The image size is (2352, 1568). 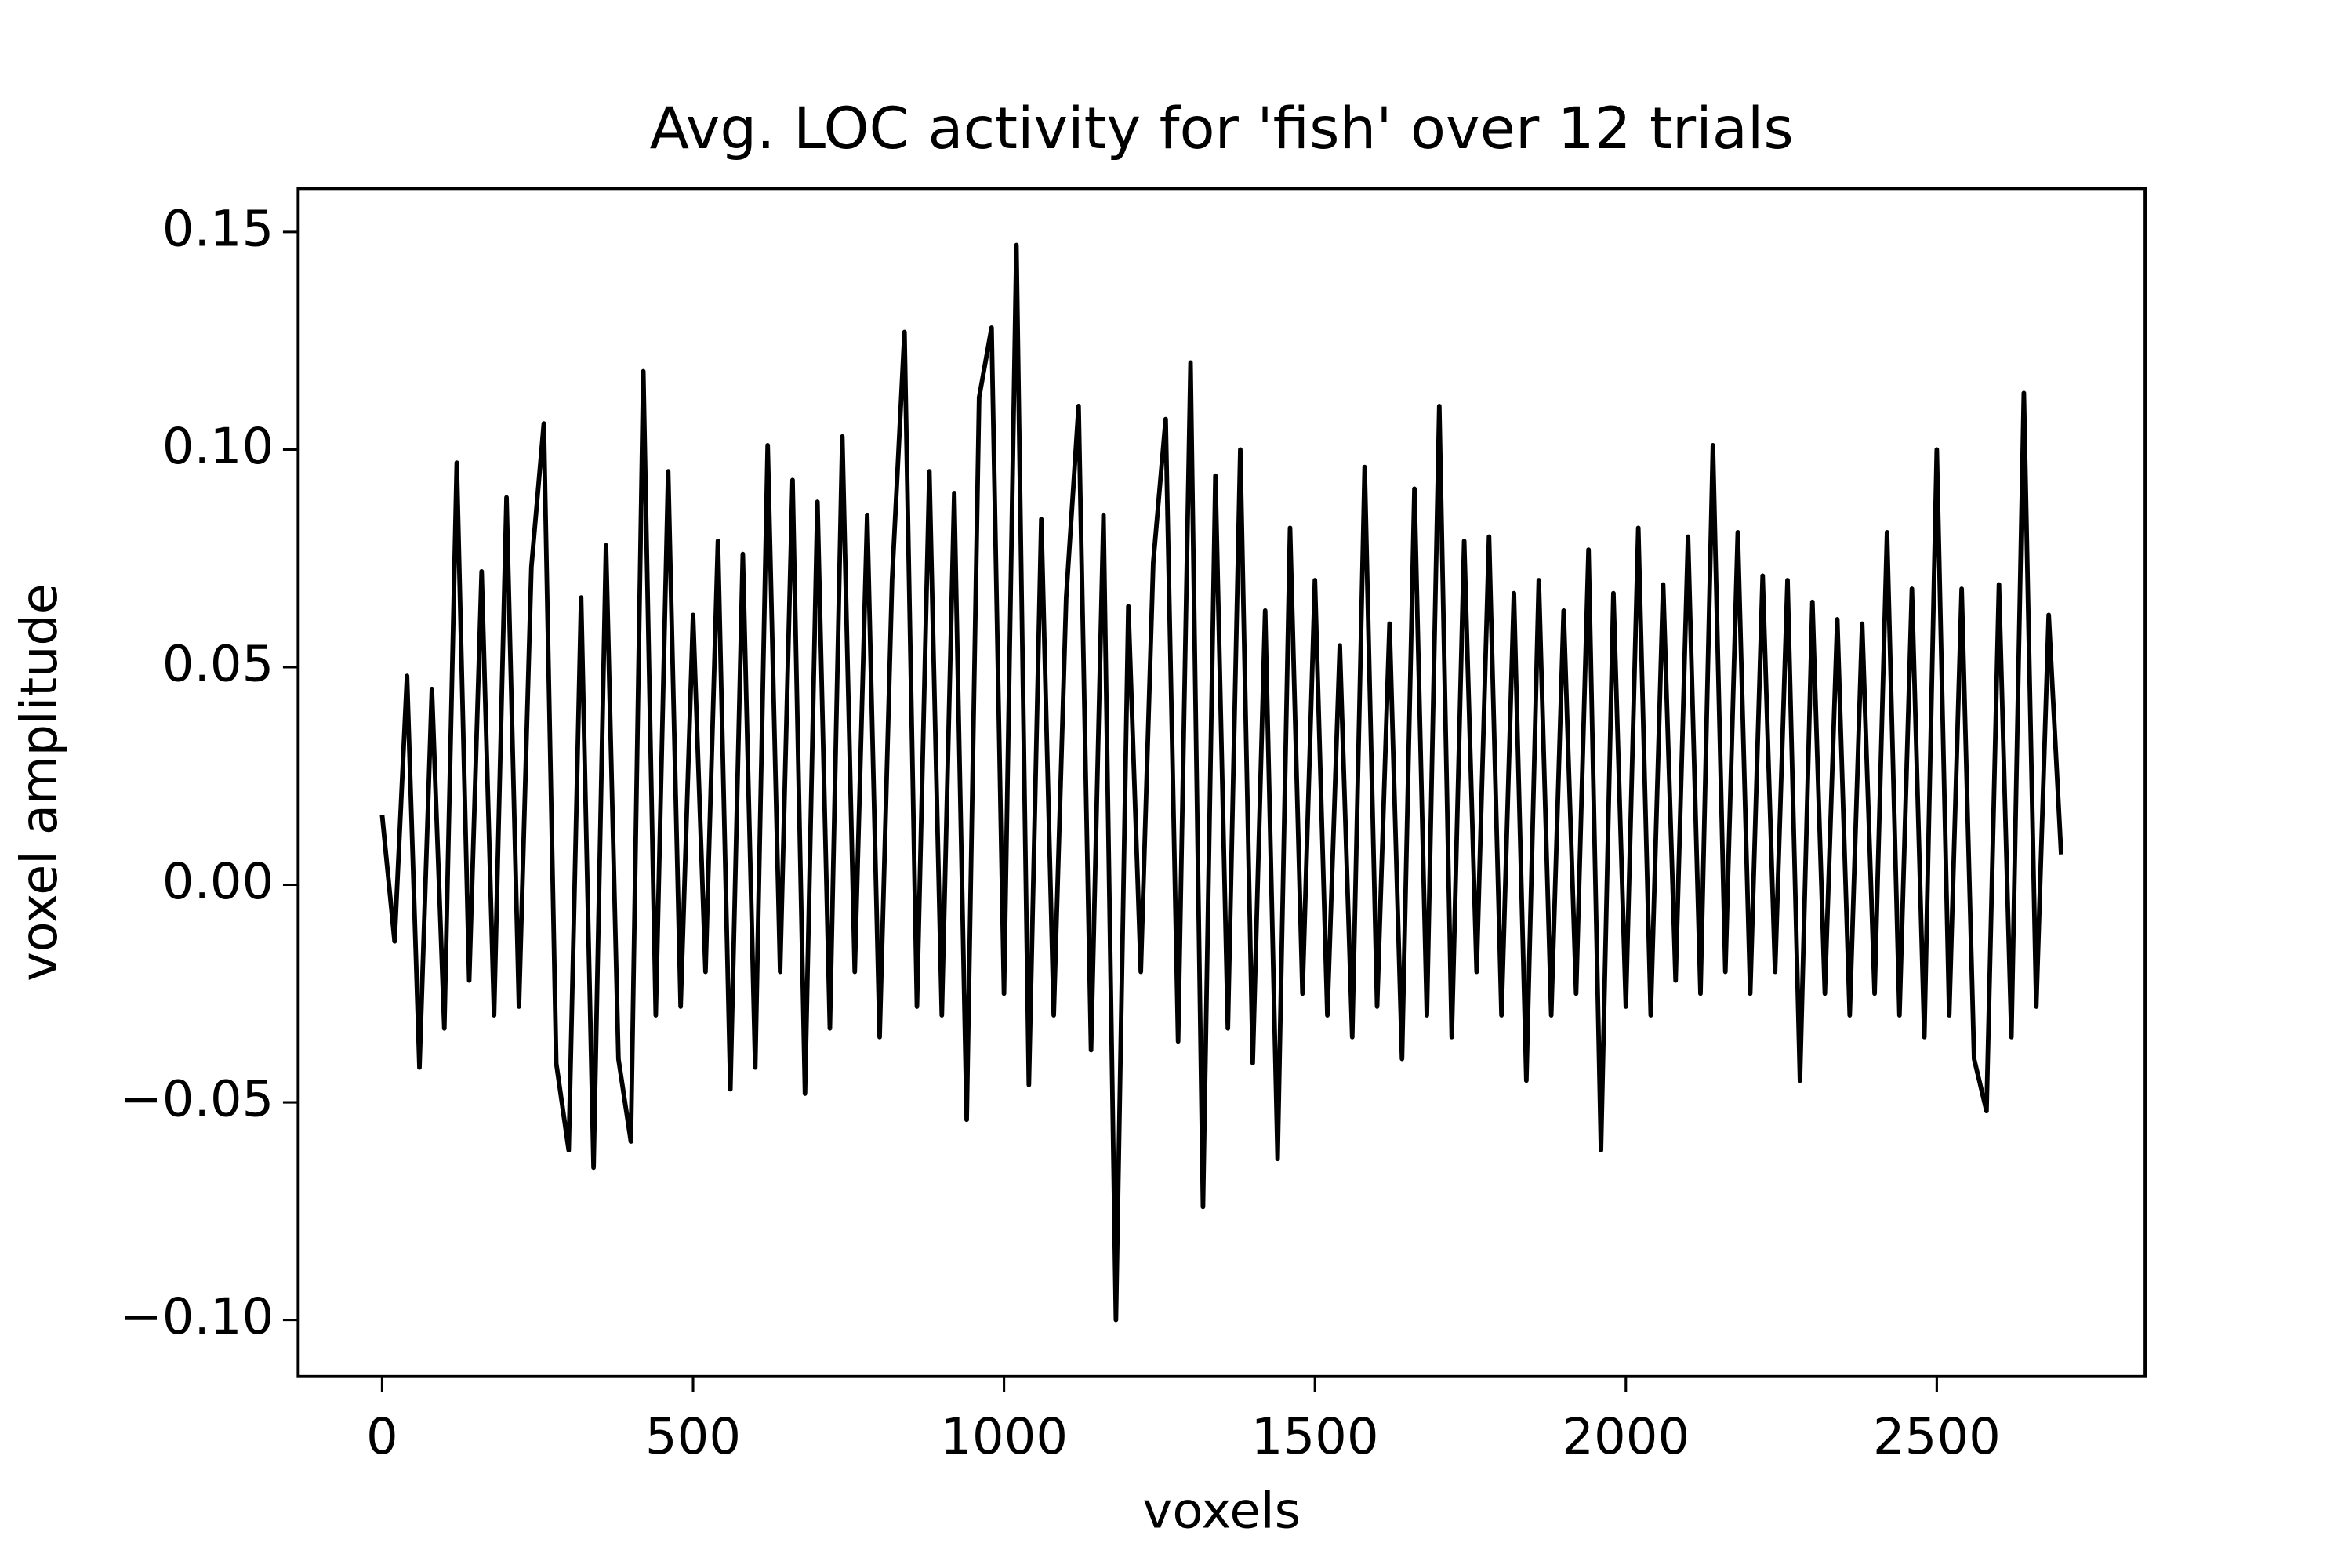 What do you see at coordinates (218, 882) in the screenshot?
I see `y-tick-label: 0.00` at bounding box center [218, 882].